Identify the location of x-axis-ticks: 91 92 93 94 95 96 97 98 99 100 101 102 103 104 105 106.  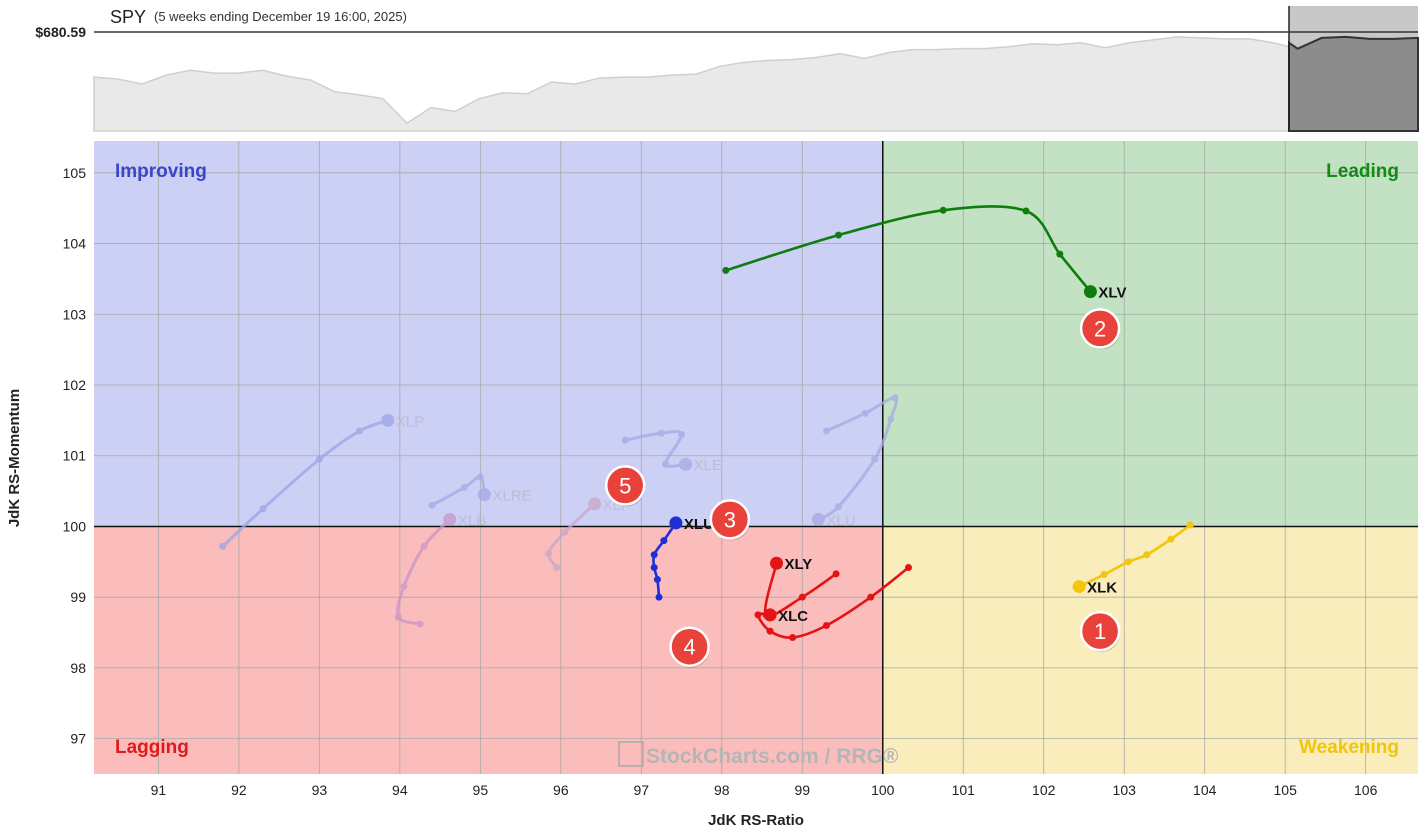
(764, 790).